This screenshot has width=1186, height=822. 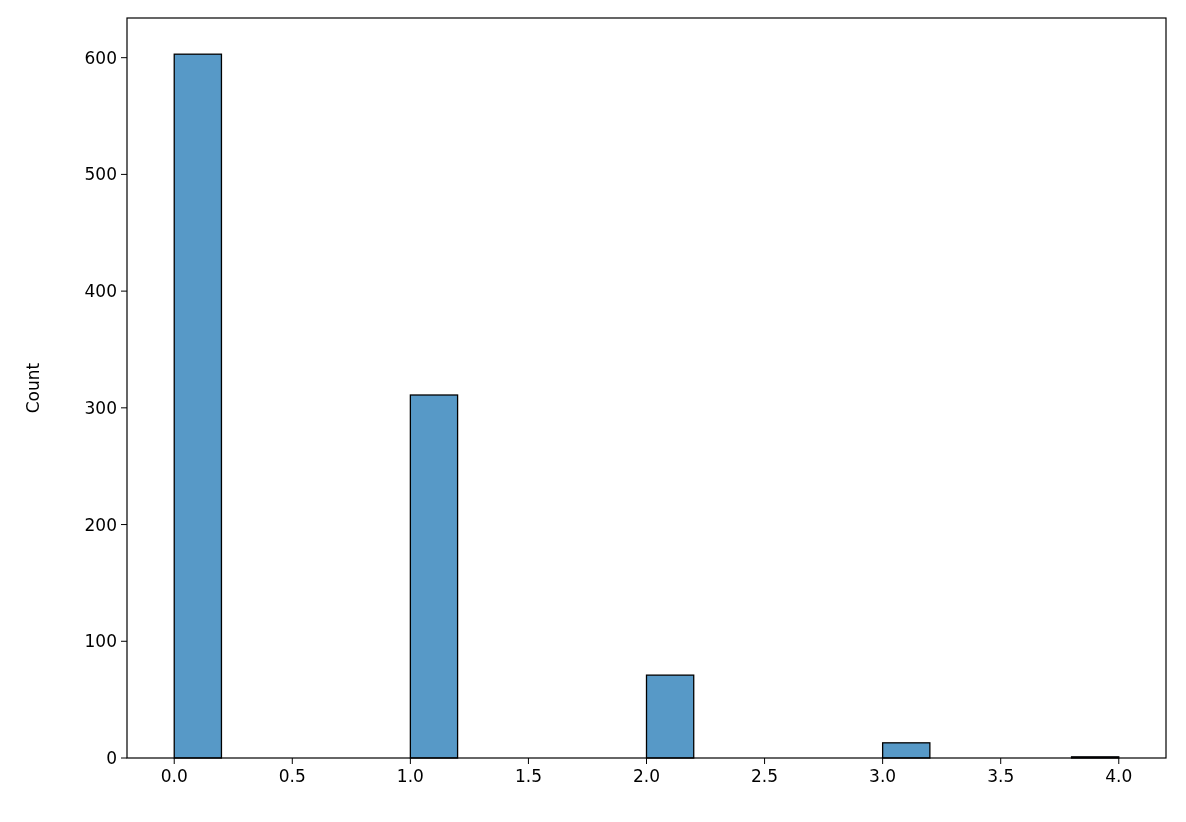 I want to click on y-tick-label: 600, so click(x=100, y=57).